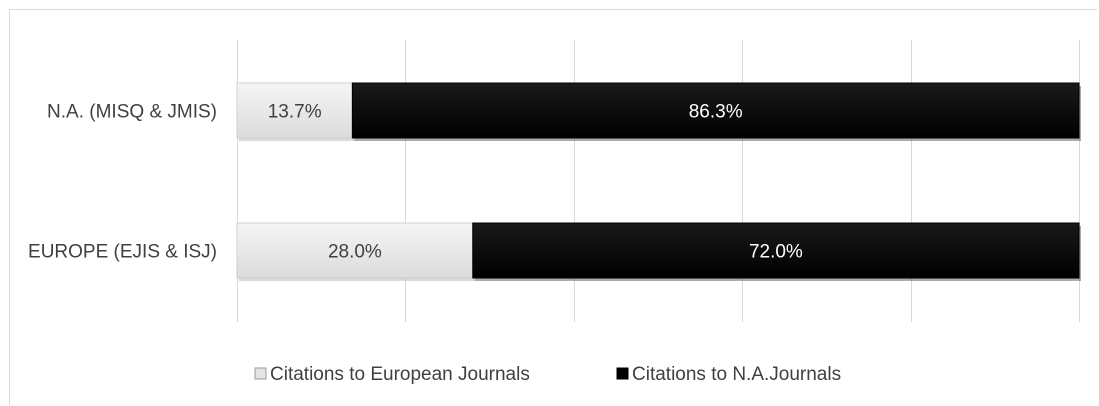 The width and height of the screenshot is (1099, 406). What do you see at coordinates (132, 112) in the screenshot?
I see `category-label-0: N.A. (MISQ & JMIS)` at bounding box center [132, 112].